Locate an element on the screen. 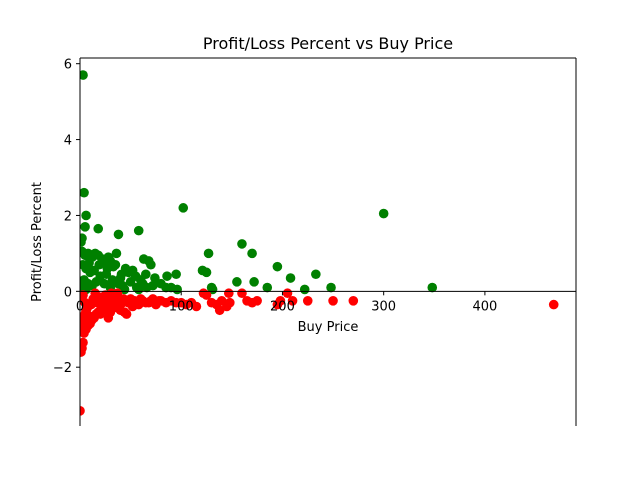  x-tick-label: 300 is located at coordinates (383, 306).